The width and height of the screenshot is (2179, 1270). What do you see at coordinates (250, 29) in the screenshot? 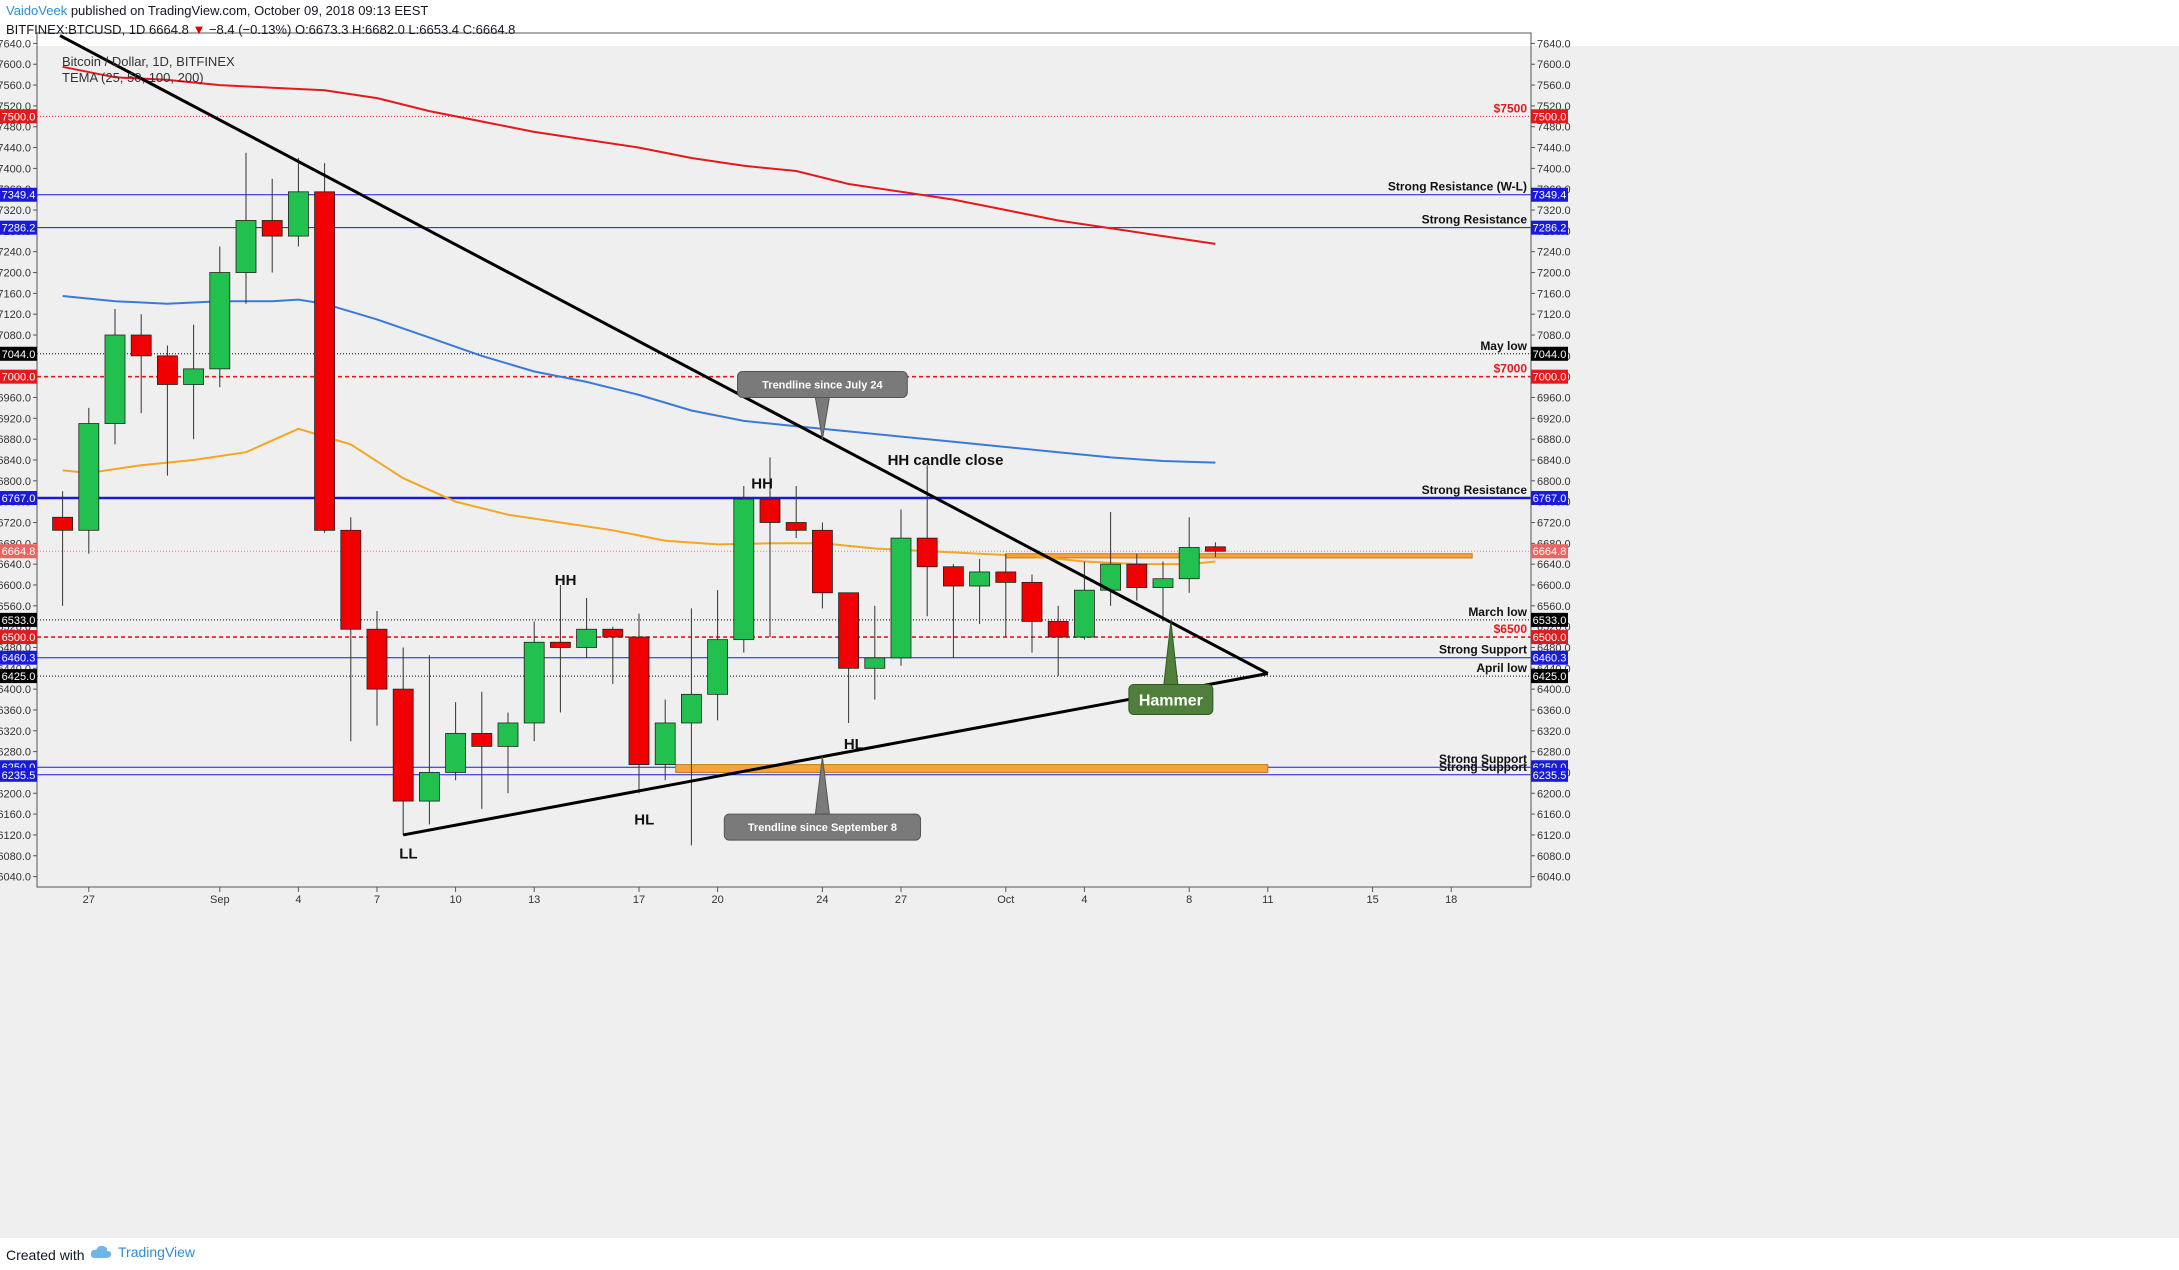
I see `price-change: −8.4 (−0.13%)` at bounding box center [250, 29].